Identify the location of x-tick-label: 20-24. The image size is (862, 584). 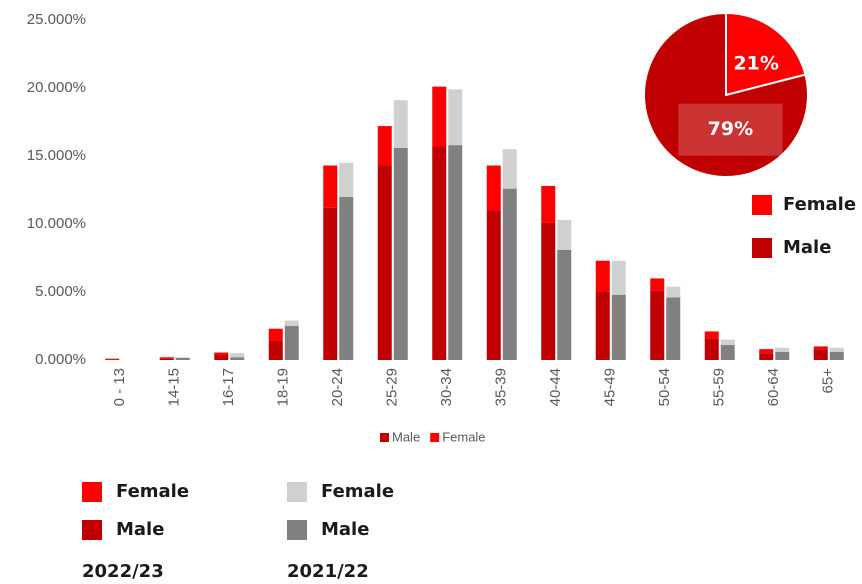
(337, 387).